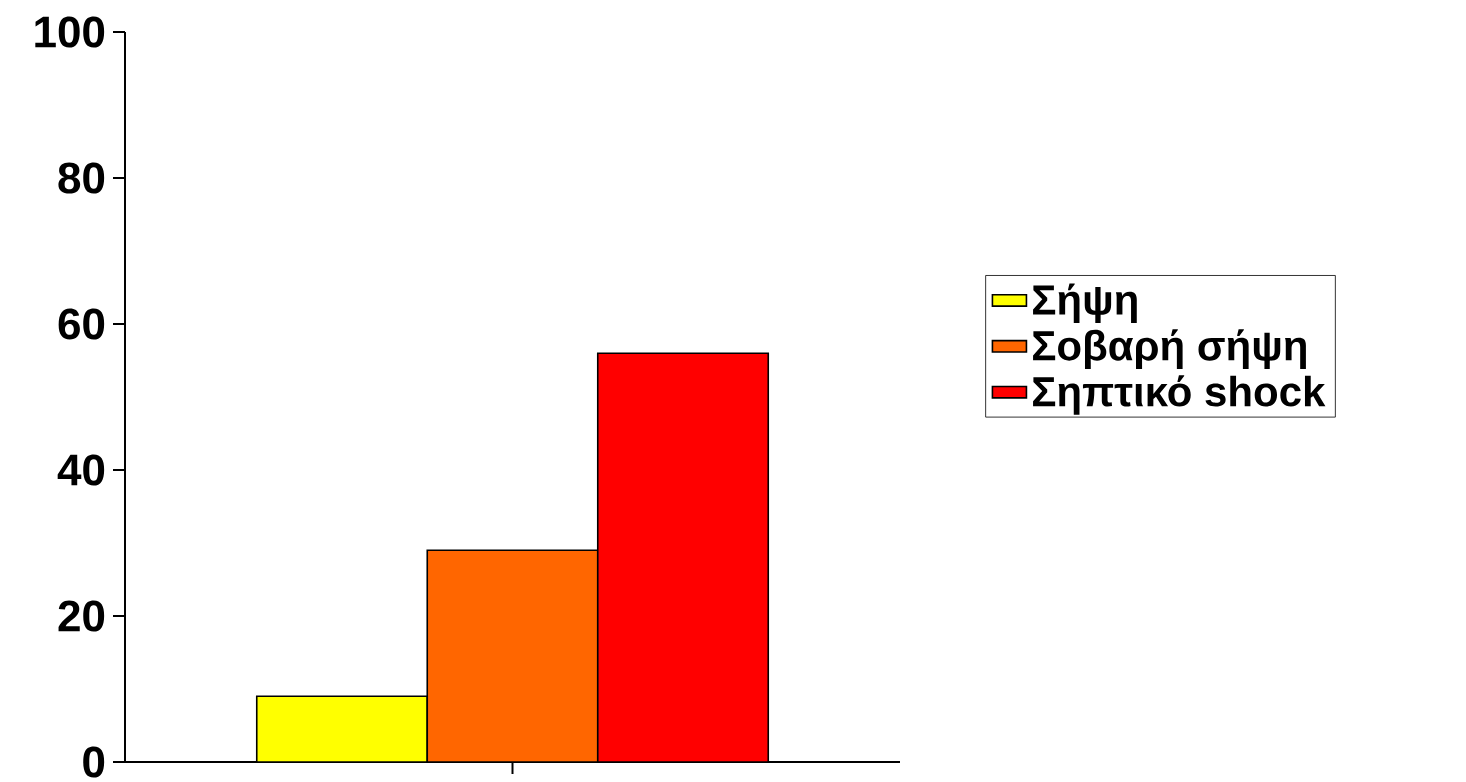 The image size is (1466, 782). What do you see at coordinates (81, 178) in the screenshot?
I see `y-tick-label: 80` at bounding box center [81, 178].